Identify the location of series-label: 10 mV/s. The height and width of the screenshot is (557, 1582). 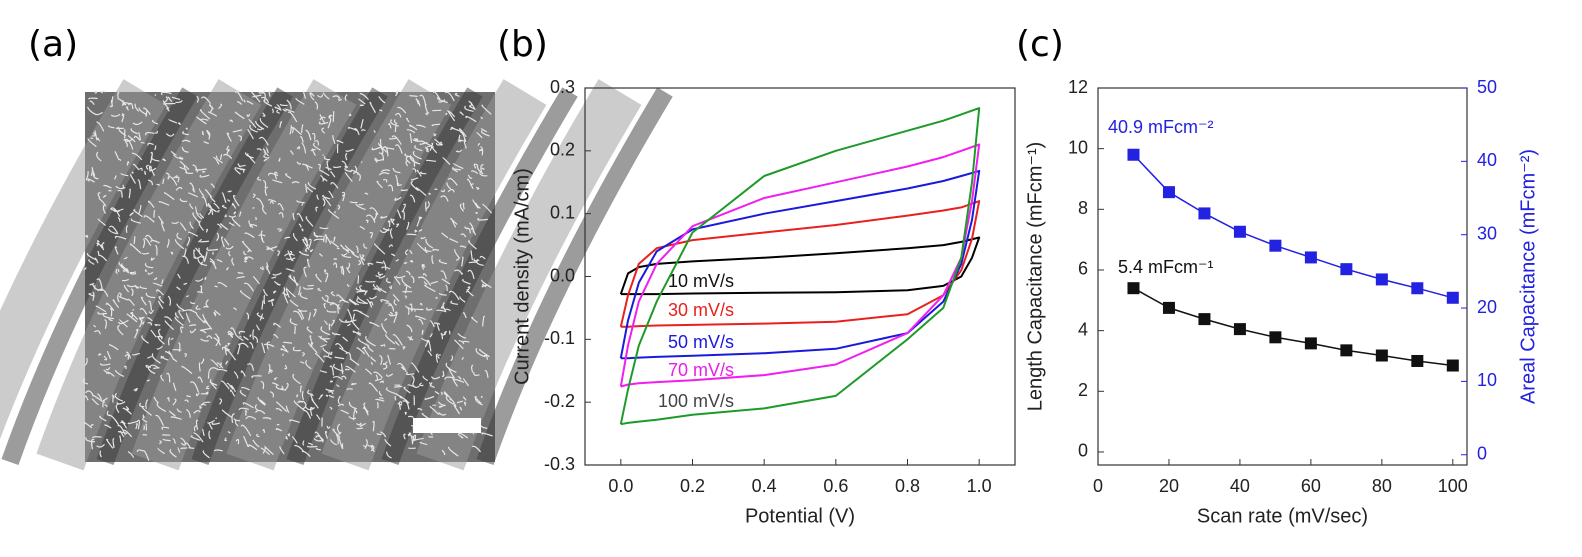
(701, 281).